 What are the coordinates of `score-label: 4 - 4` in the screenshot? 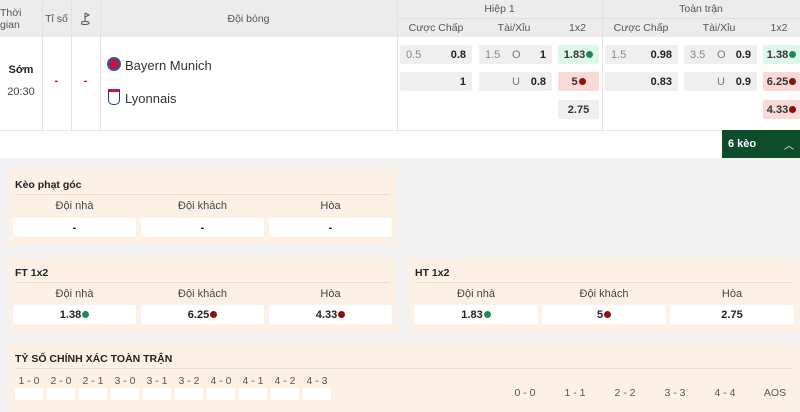 It's located at (725, 393).